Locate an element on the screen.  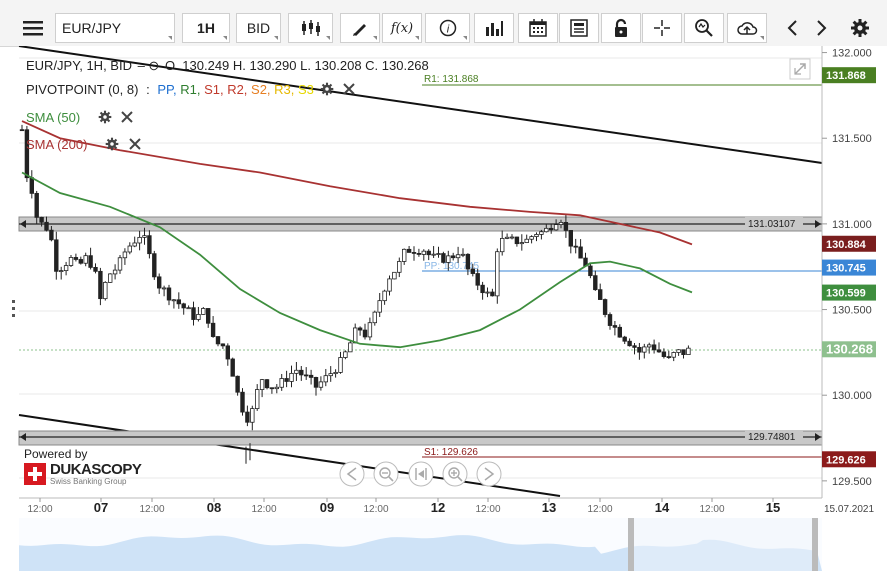
timeframe-label: 1H is located at coordinates (206, 28).